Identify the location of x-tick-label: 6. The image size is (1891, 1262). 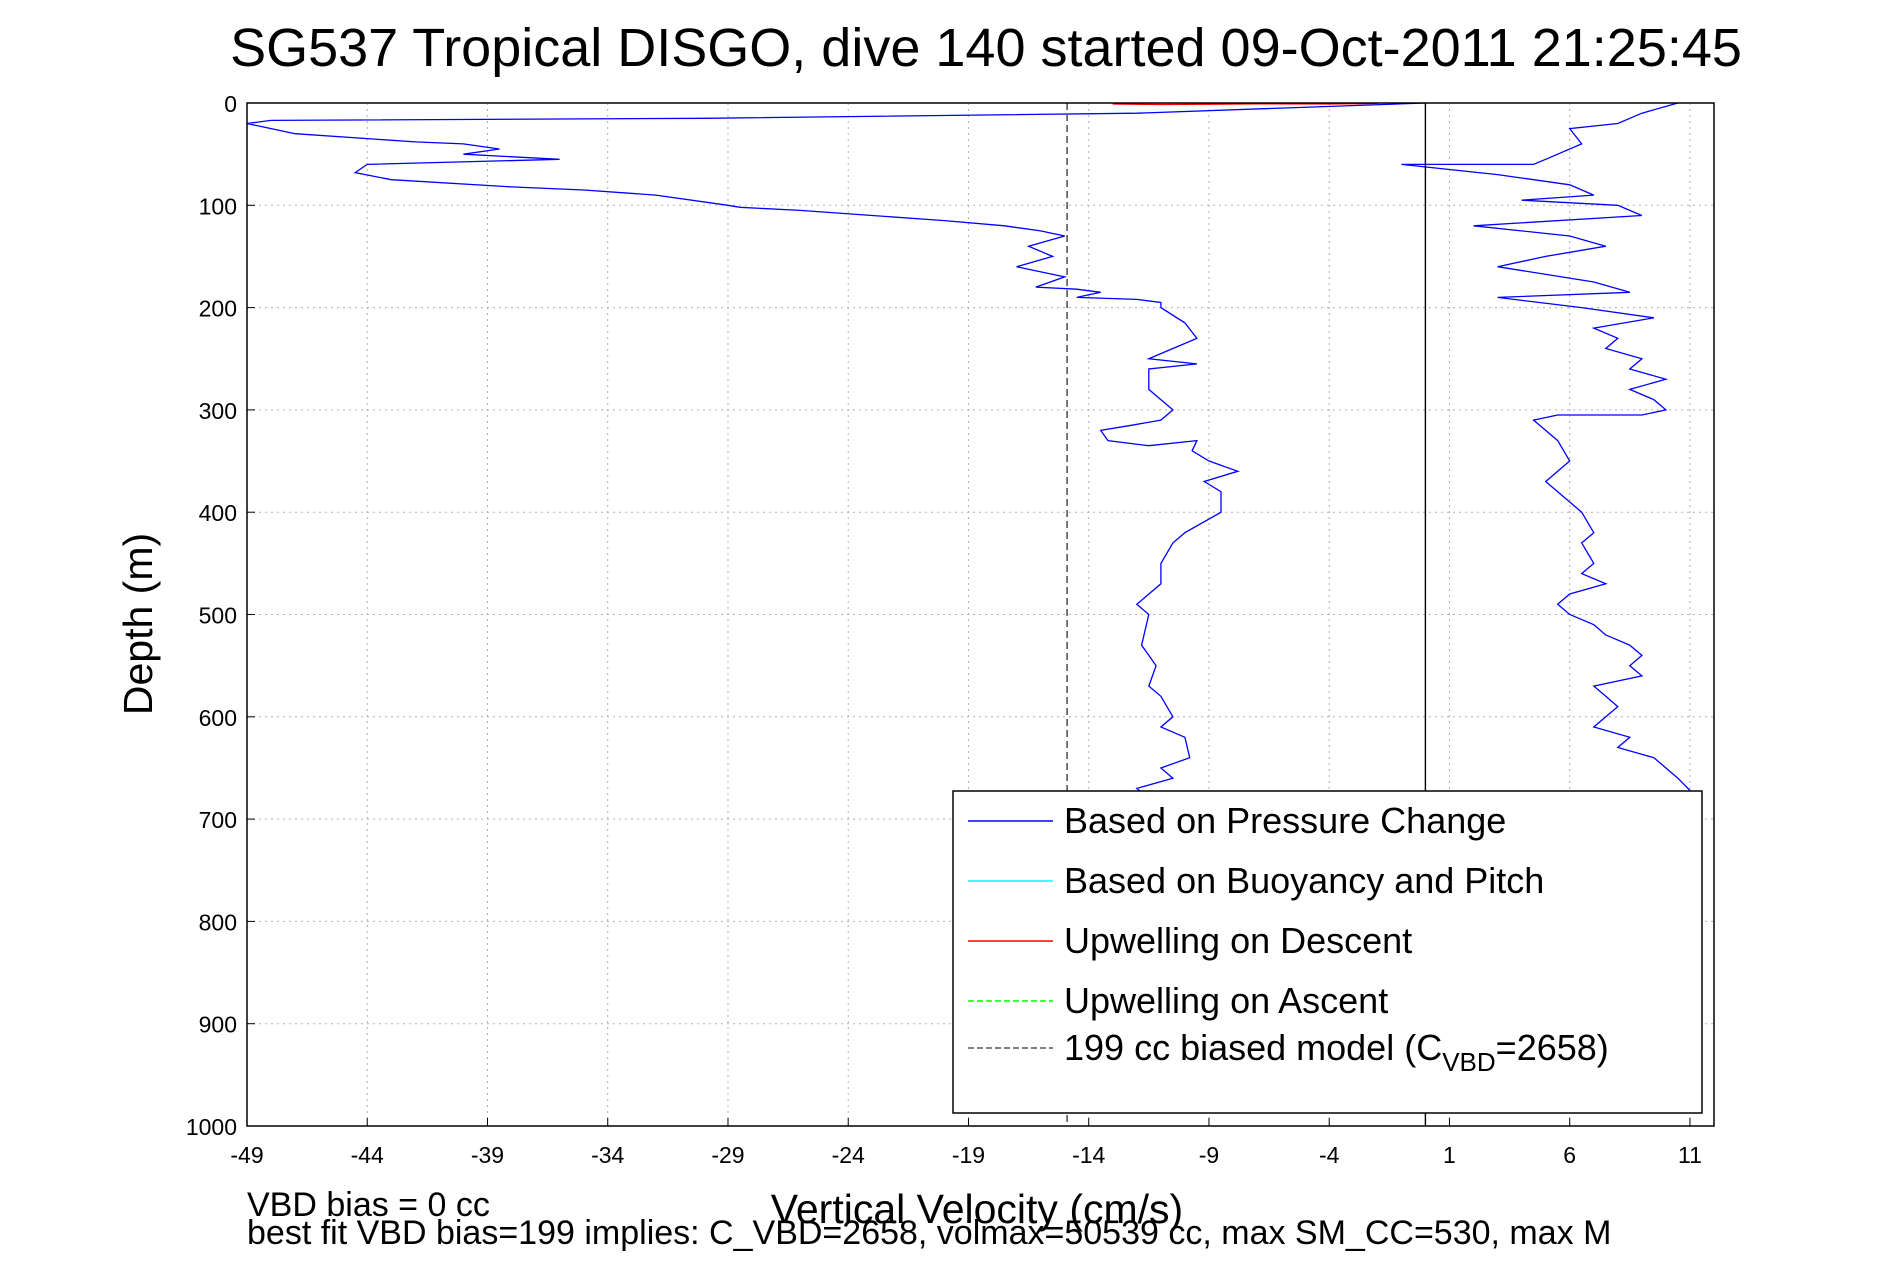
(1569, 1155).